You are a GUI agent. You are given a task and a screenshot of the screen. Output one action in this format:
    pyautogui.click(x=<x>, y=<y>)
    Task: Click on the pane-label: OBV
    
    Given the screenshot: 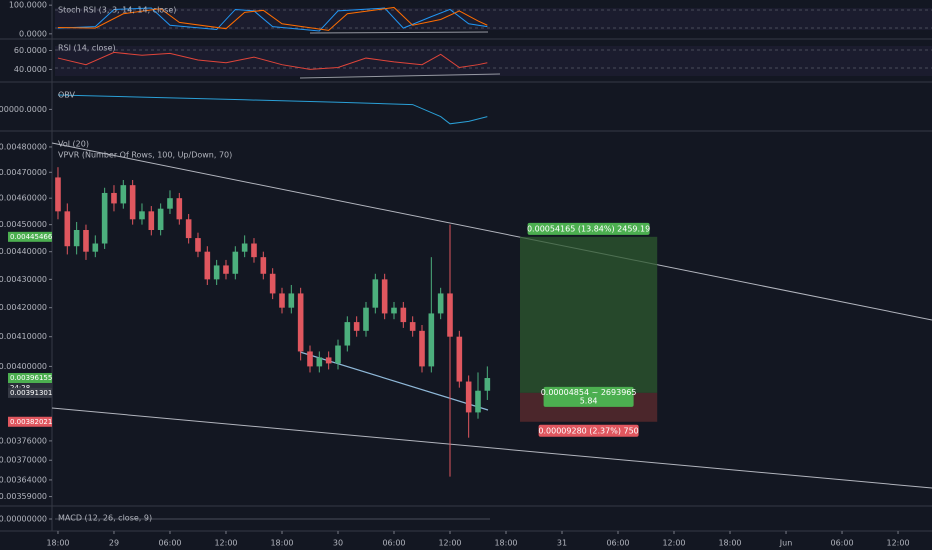 What is the action you would take?
    pyautogui.click(x=67, y=95)
    